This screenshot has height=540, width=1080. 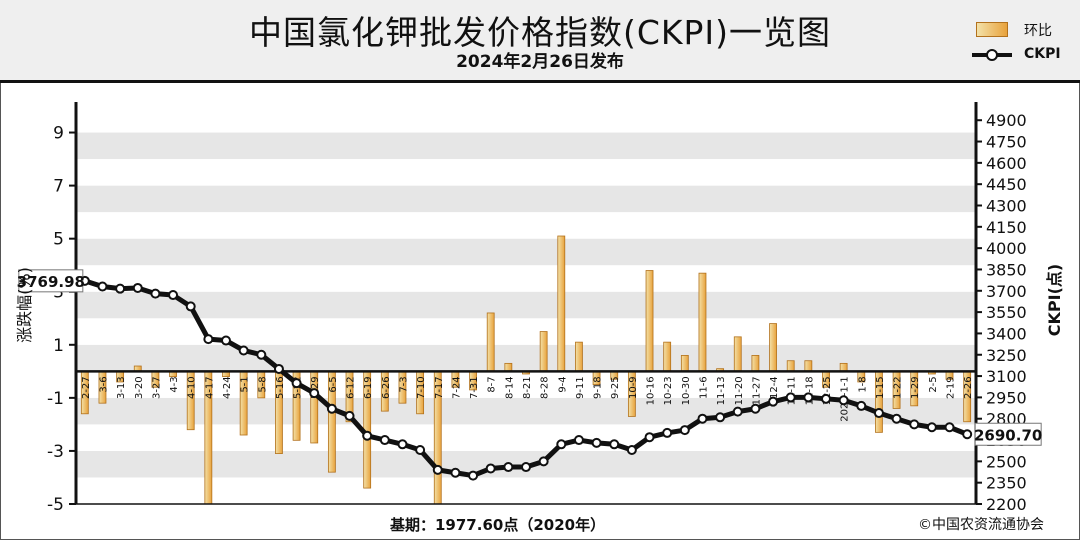 What do you see at coordinates (1006, 184) in the screenshot?
I see `right-tick-label: 4450` at bounding box center [1006, 184].